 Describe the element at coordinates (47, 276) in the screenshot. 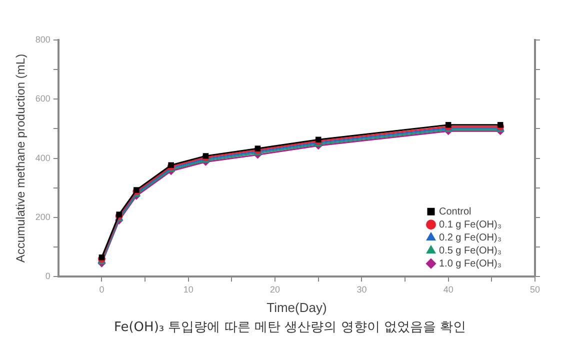

I see `y-tick-label: 0` at that location.